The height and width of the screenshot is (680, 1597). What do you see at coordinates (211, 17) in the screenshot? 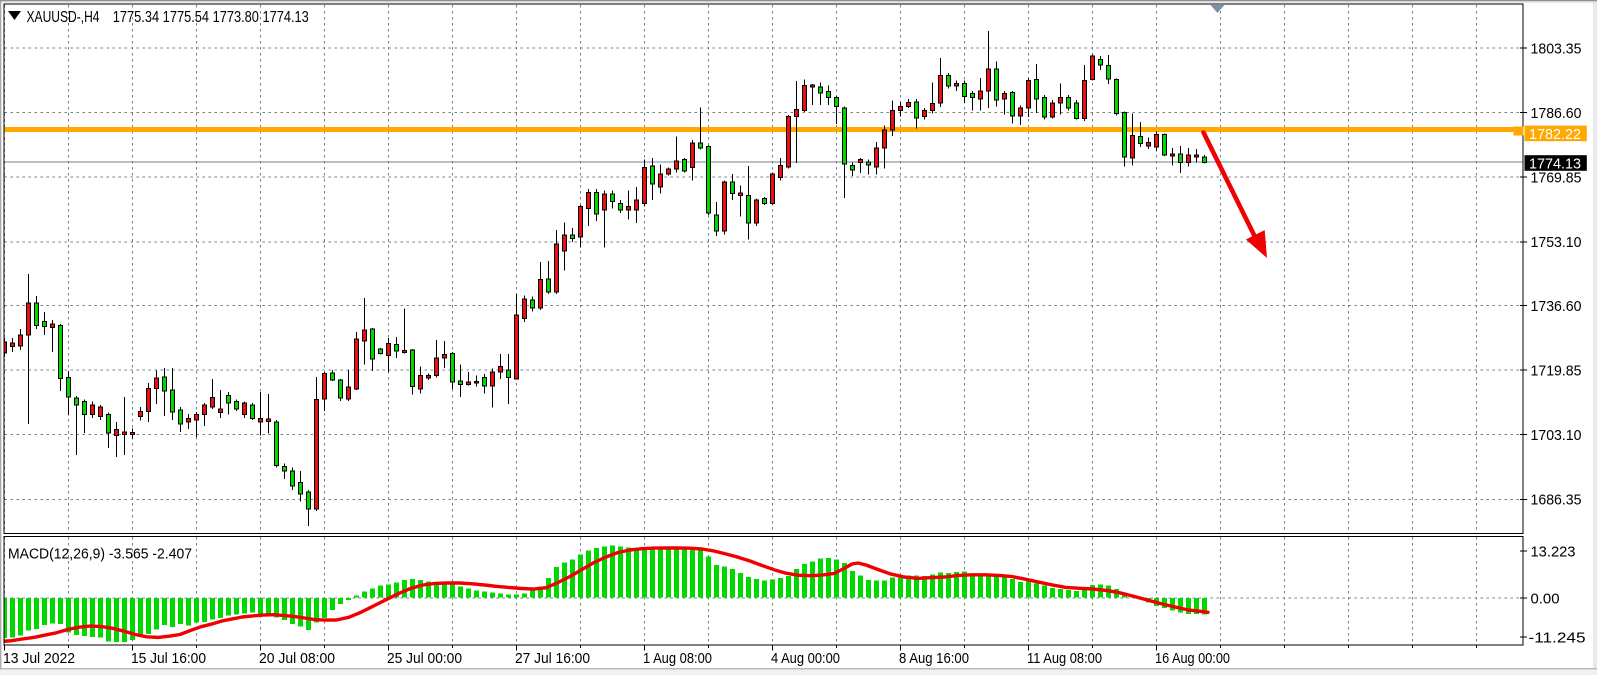
I see `svg-text:1775.34 1775.54 1773.80 1774.1: 1775.34 1775.54 1773.80 1774.13` at bounding box center [211, 17].